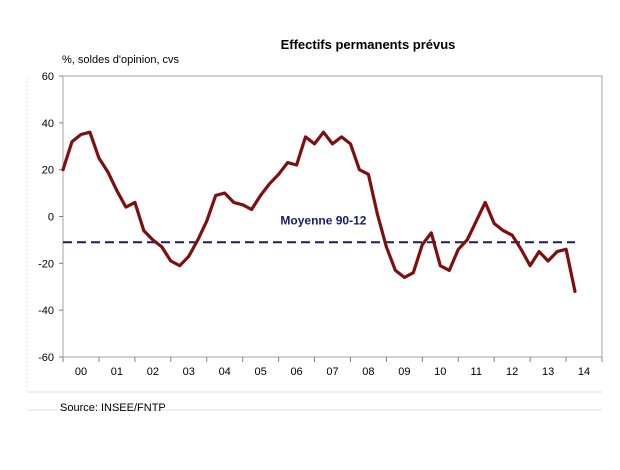 The image size is (620, 470). What do you see at coordinates (46, 358) in the screenshot?
I see `y-tick-label: -60` at bounding box center [46, 358].